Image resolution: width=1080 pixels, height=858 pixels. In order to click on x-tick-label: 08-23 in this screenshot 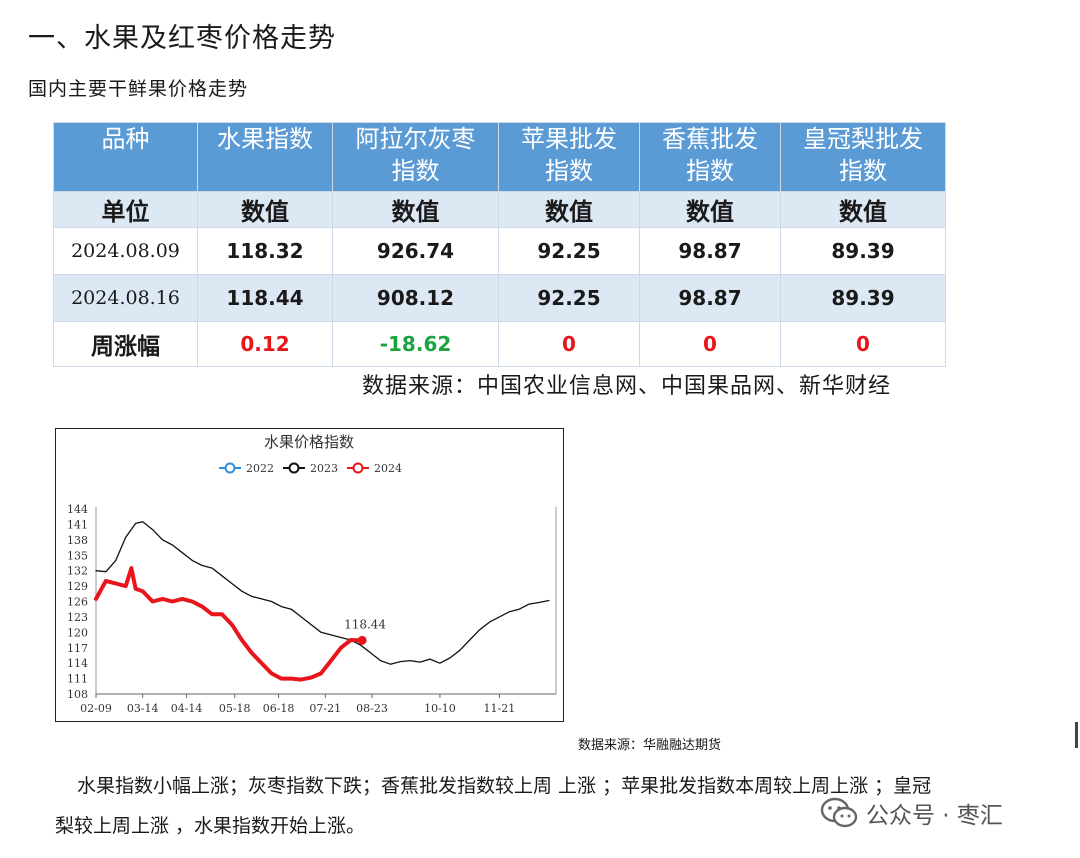, I will do `click(372, 708)`.